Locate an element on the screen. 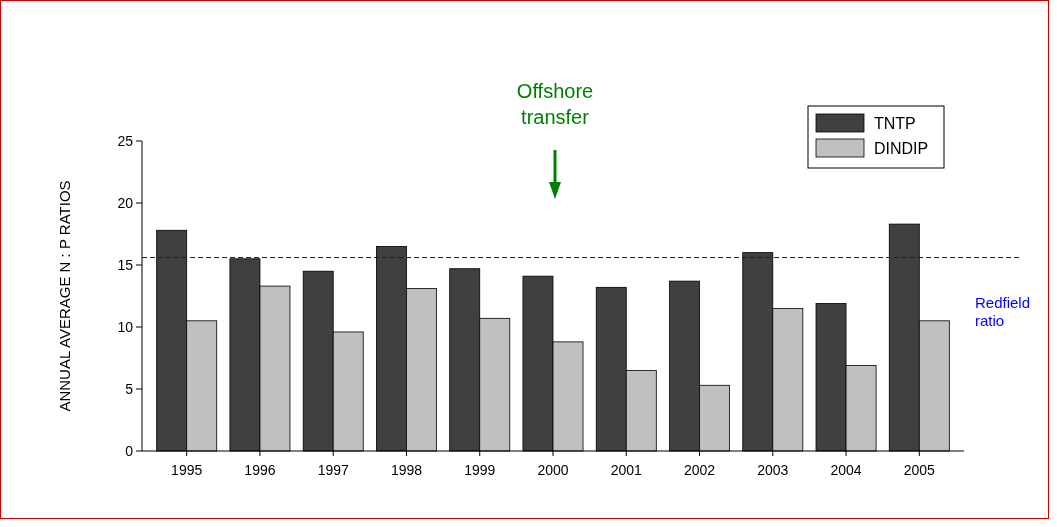  y-tick-label: 20 is located at coordinates (125, 202).